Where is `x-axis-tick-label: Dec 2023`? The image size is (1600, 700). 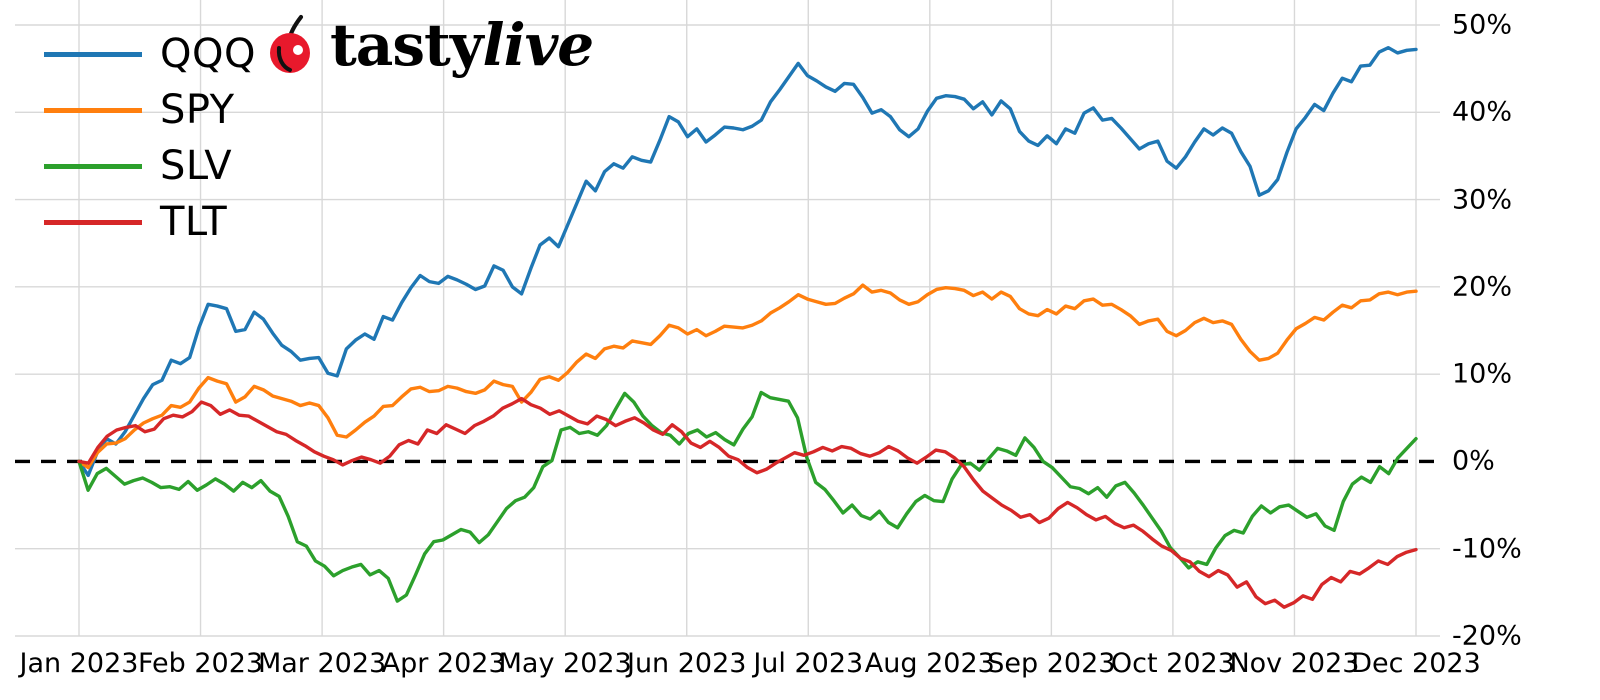 x-axis-tick-label: Dec 2023 is located at coordinates (1416, 663).